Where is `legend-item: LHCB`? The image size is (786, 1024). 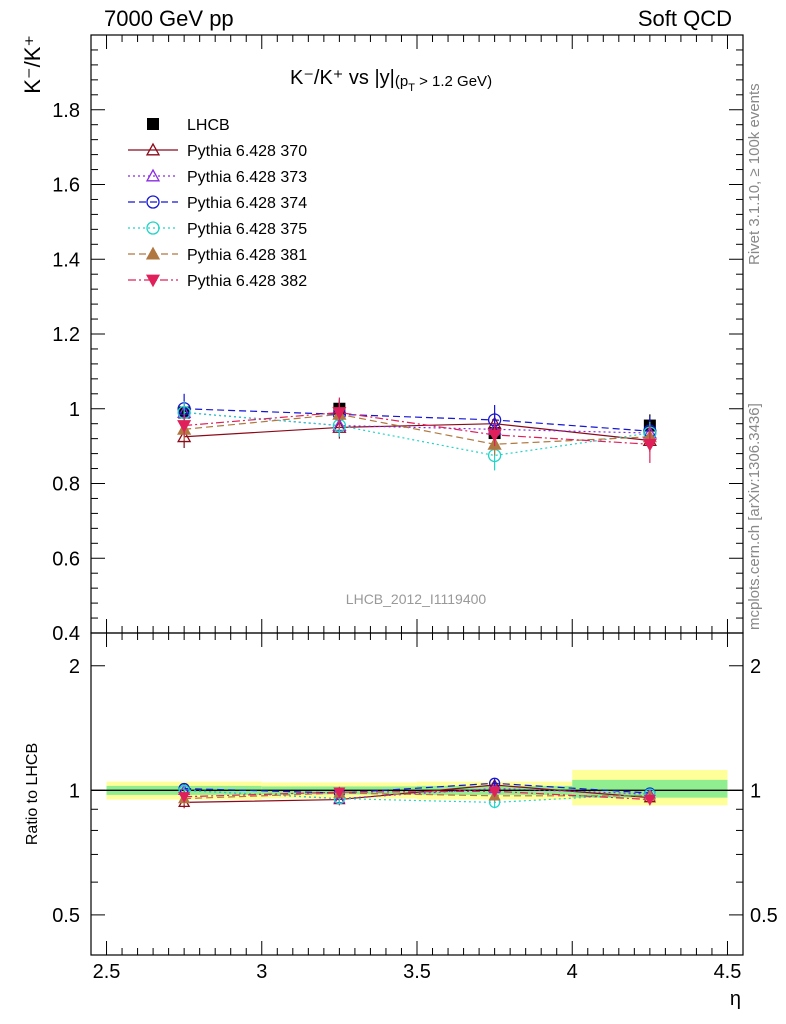
legend-item: LHCB is located at coordinates (188, 125).